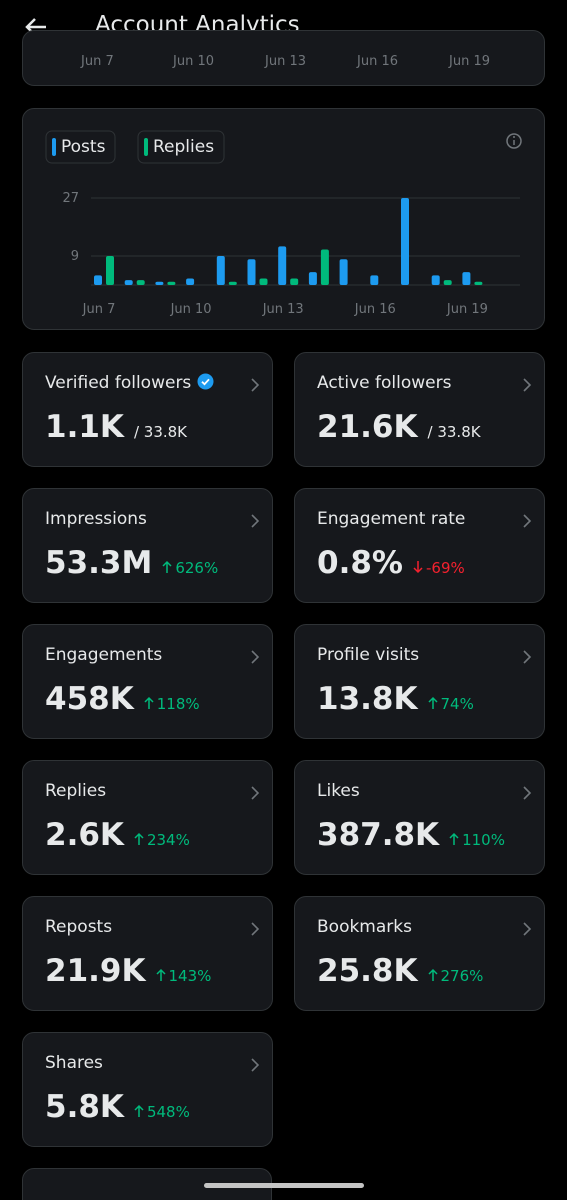  I want to click on metric-card: Active followers 21.6K / 33.8K, so click(419, 409).